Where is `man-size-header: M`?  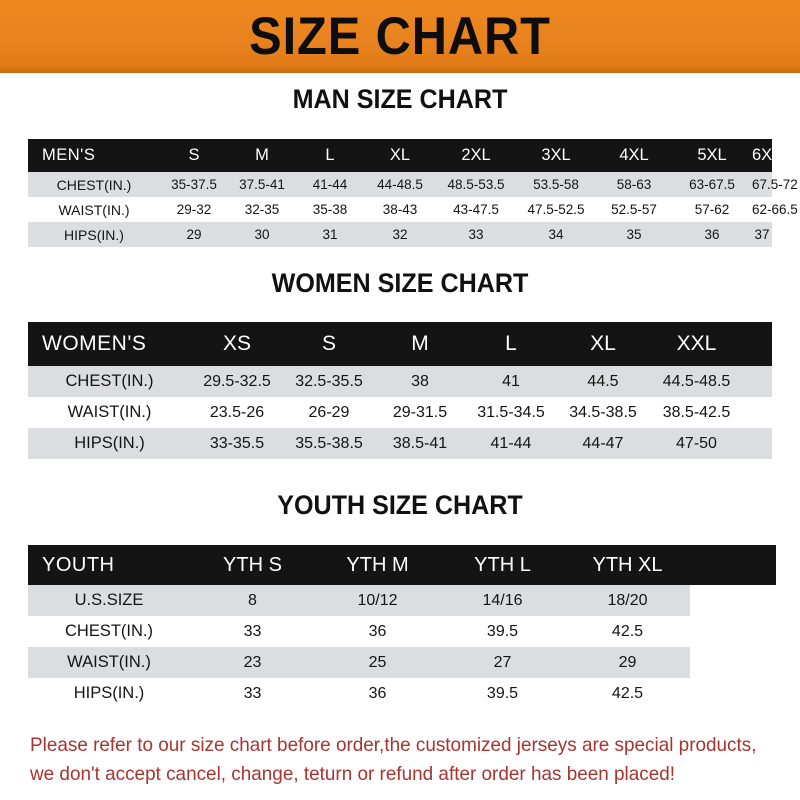
man-size-header: M is located at coordinates (262, 155).